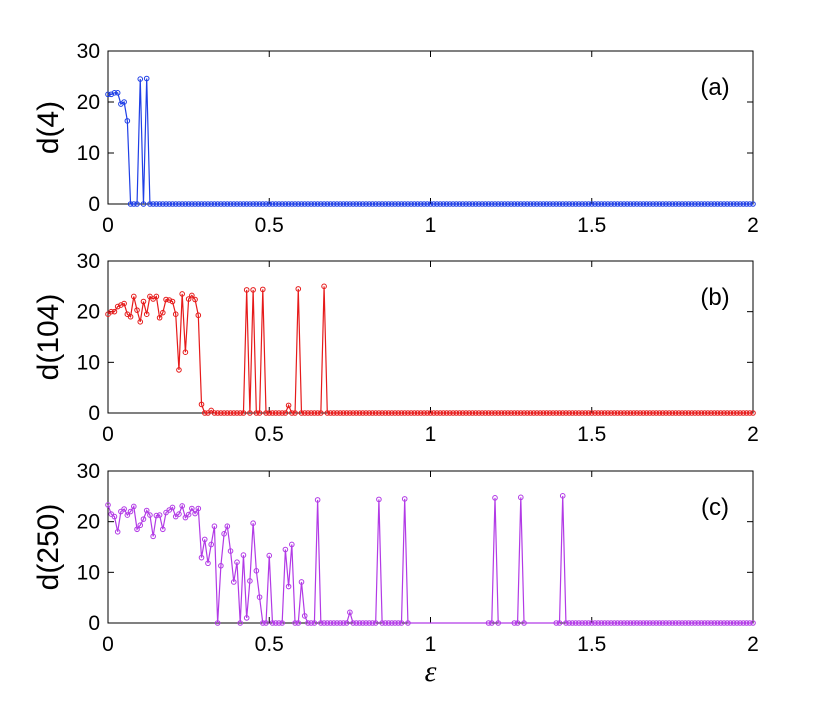  Describe the element at coordinates (88, 153) in the screenshot. I see `y-tick-label: 10` at that location.